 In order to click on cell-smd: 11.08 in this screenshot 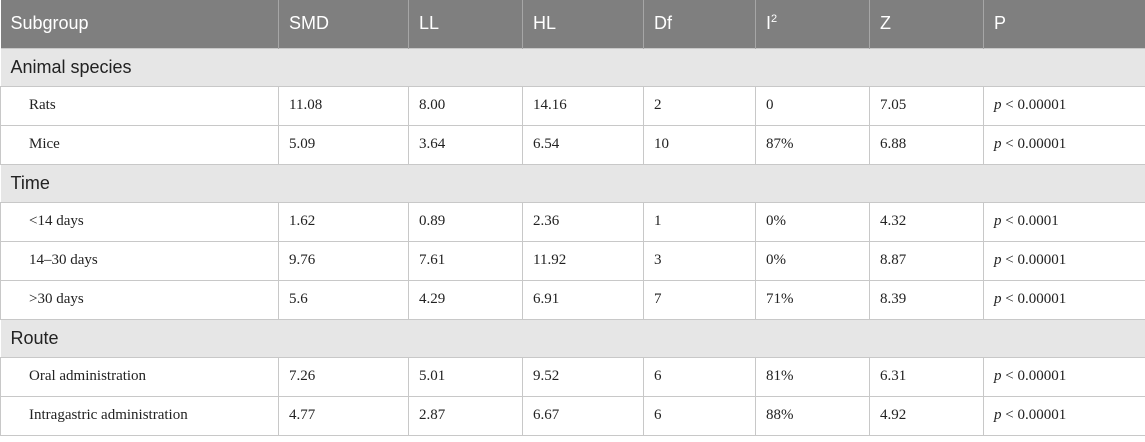, I will do `click(343, 106)`.